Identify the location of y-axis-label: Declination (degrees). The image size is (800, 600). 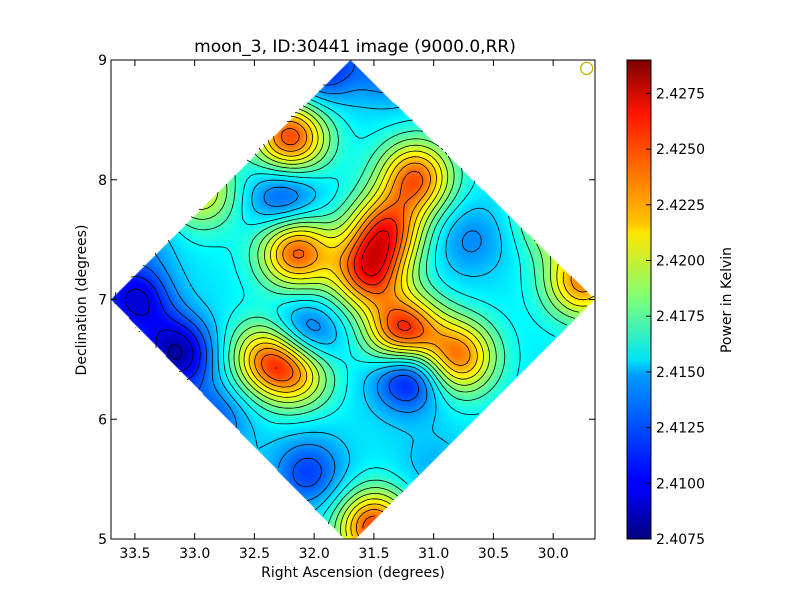
(82, 300).